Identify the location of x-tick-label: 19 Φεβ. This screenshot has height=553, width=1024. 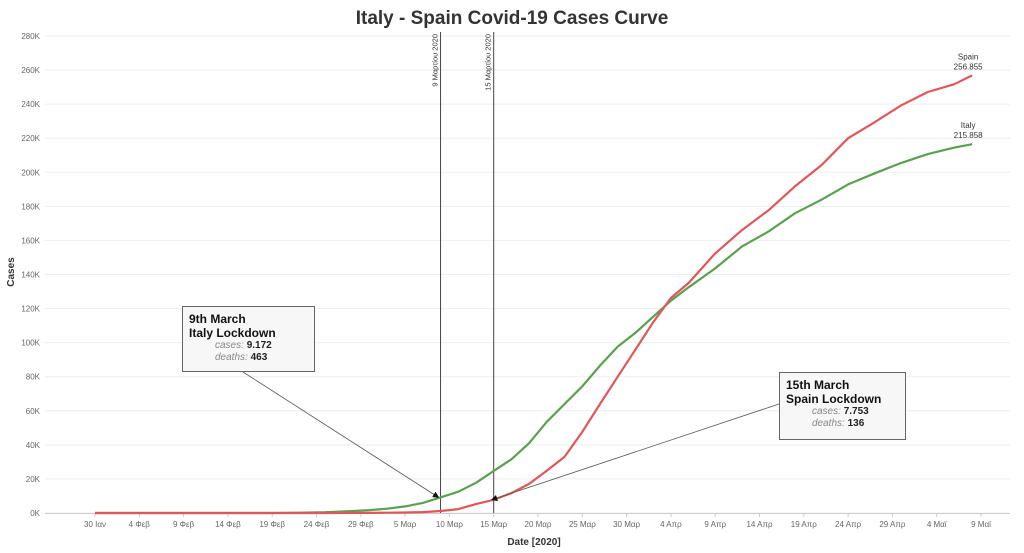
(272, 524).